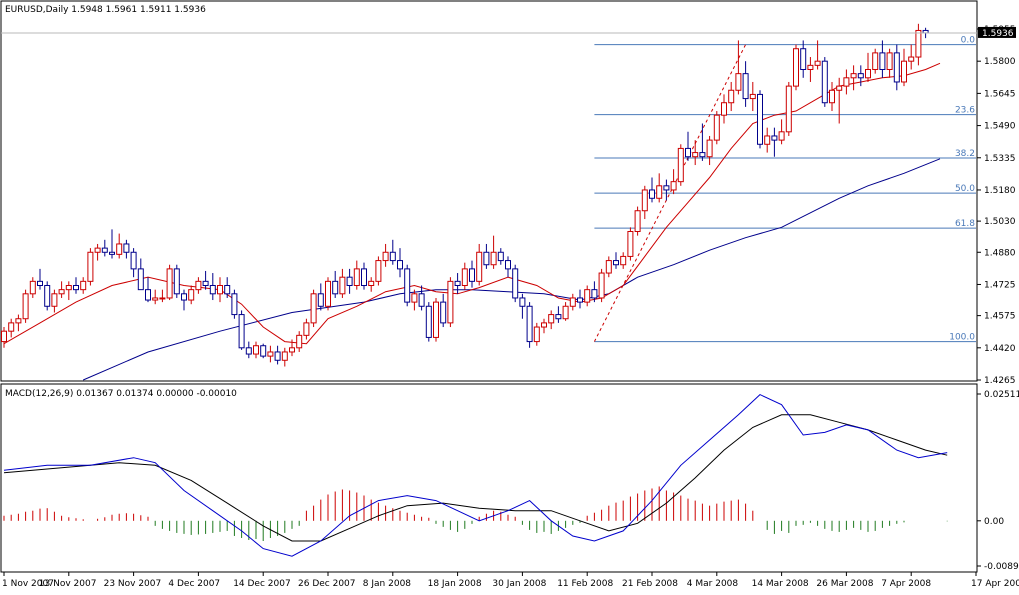 Image resolution: width=1019 pixels, height=595 pixels. Describe the element at coordinates (68, 584) in the screenshot. I see `time-tick-label: 13 Nov 2007` at that location.